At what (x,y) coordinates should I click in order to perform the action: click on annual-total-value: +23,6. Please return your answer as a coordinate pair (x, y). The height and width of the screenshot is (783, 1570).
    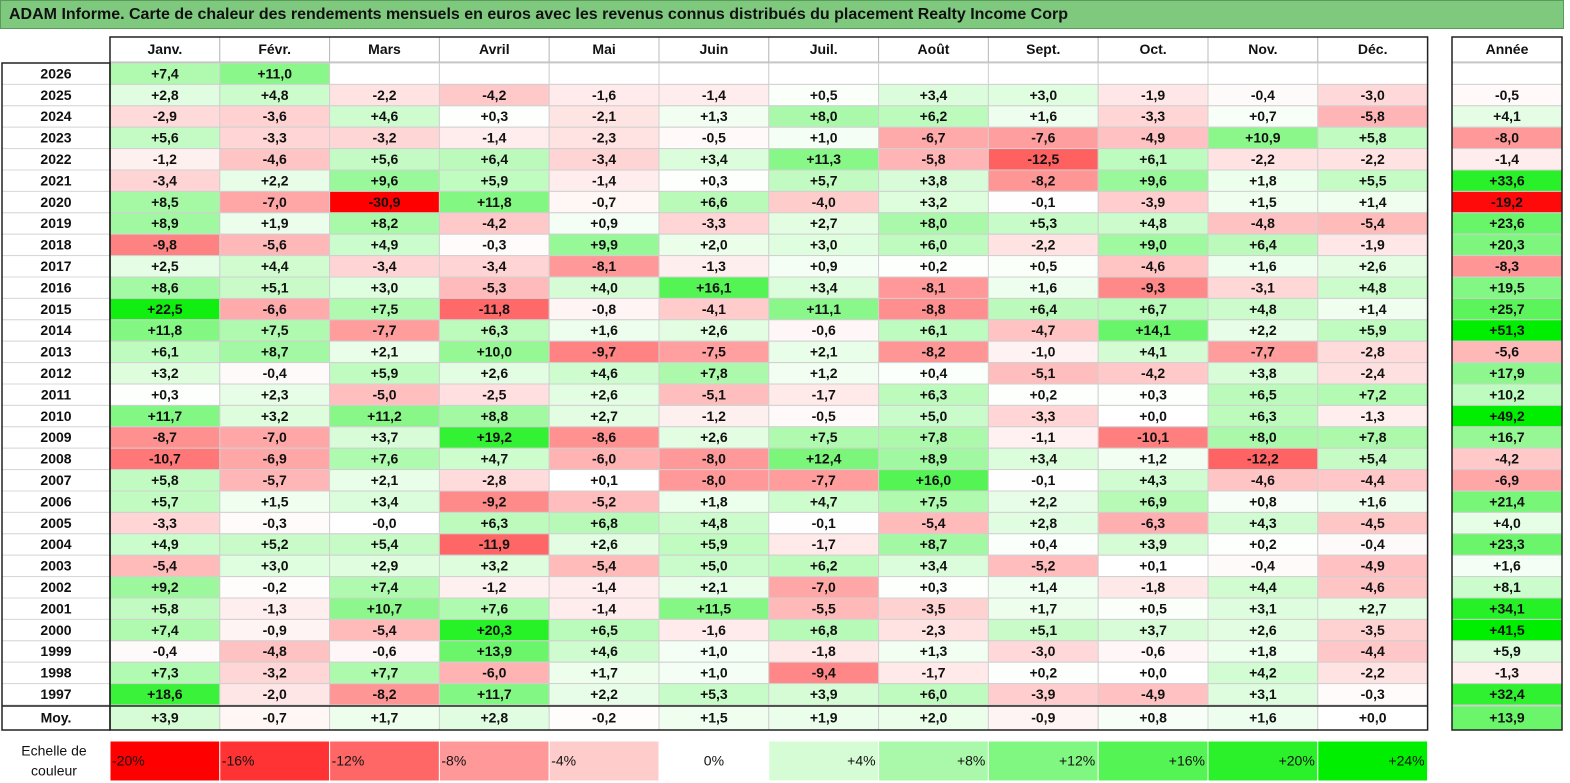
    Looking at the image, I should click on (1507, 223).